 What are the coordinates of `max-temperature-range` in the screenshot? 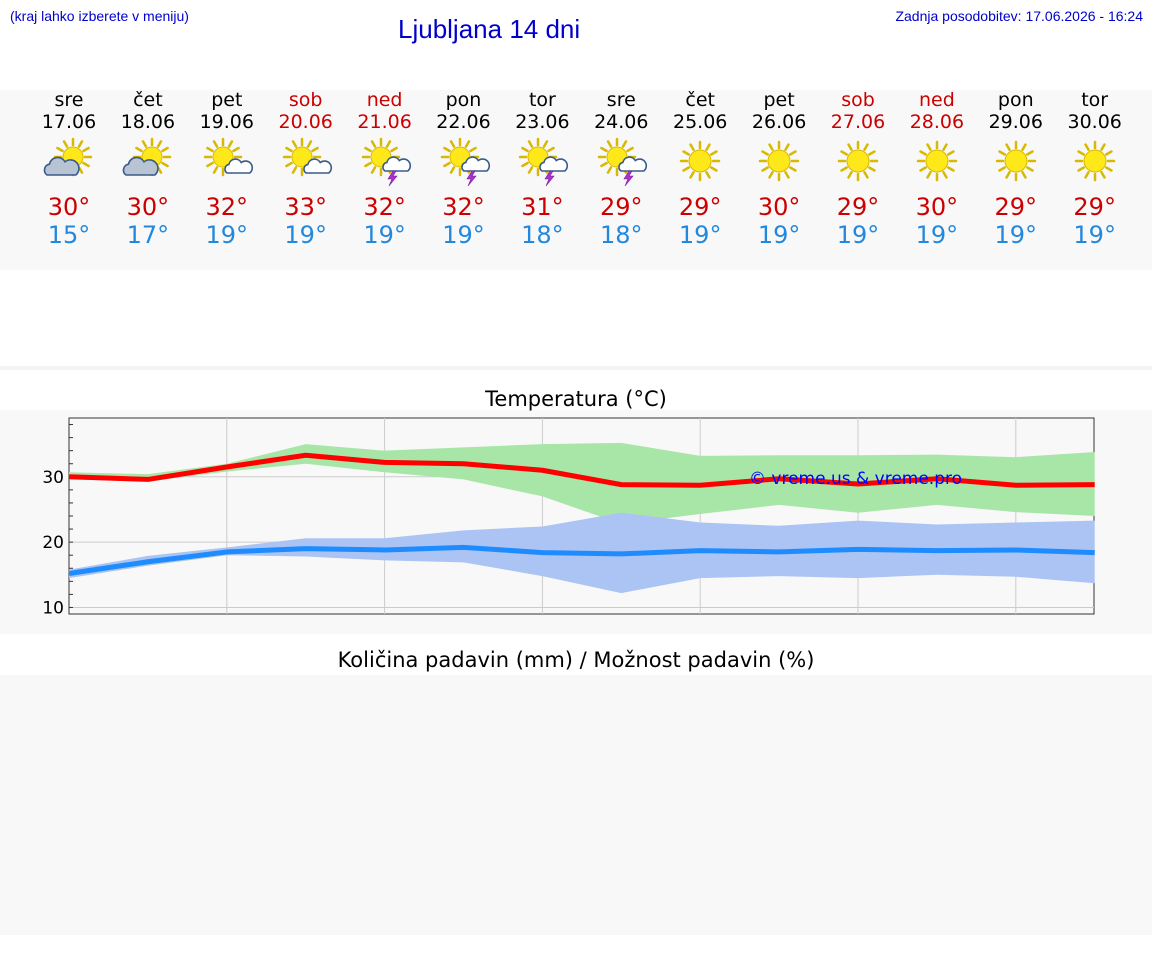 It's located at (582, 483).